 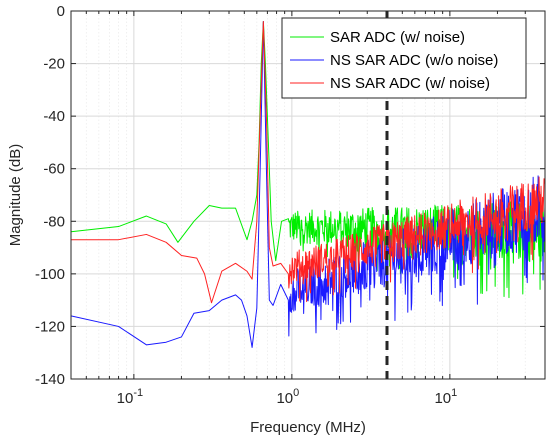 I want to click on y-tick-label: -140, so click(x=50, y=379).